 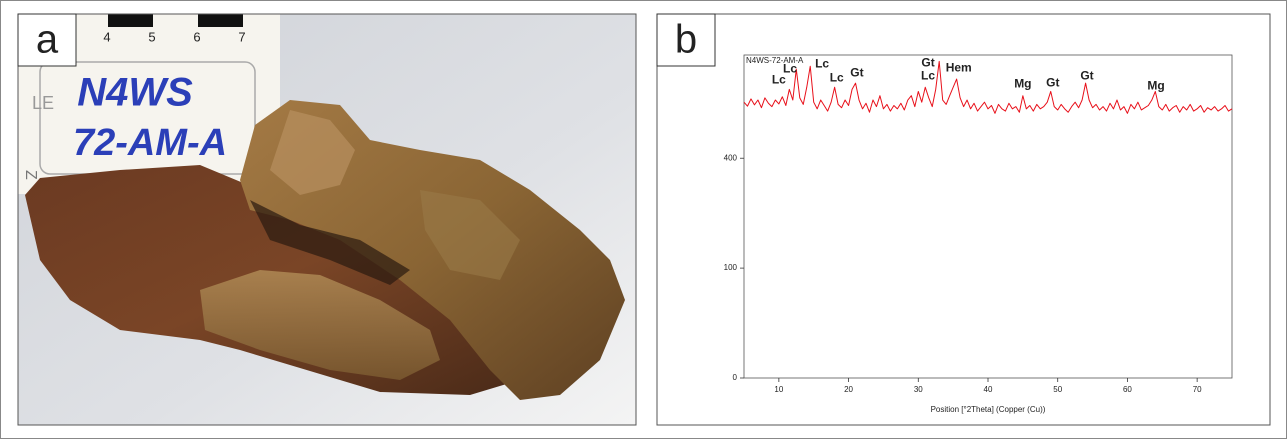 What do you see at coordinates (150, 143) in the screenshot?
I see `sample-label: 72-AM-A` at bounding box center [150, 143].